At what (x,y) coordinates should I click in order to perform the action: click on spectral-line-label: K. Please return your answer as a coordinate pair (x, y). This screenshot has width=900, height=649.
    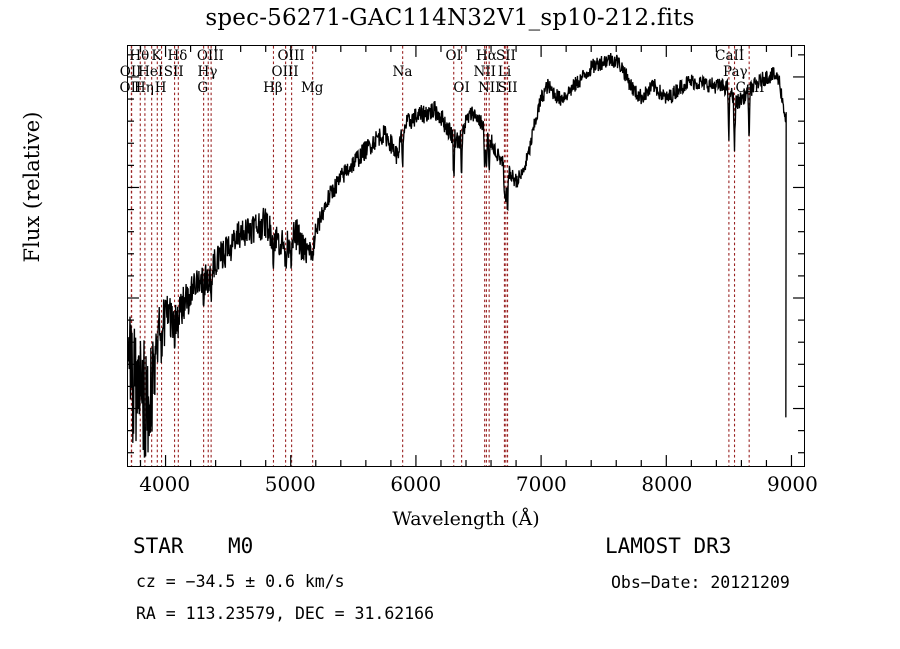
    Looking at the image, I should click on (156, 56).